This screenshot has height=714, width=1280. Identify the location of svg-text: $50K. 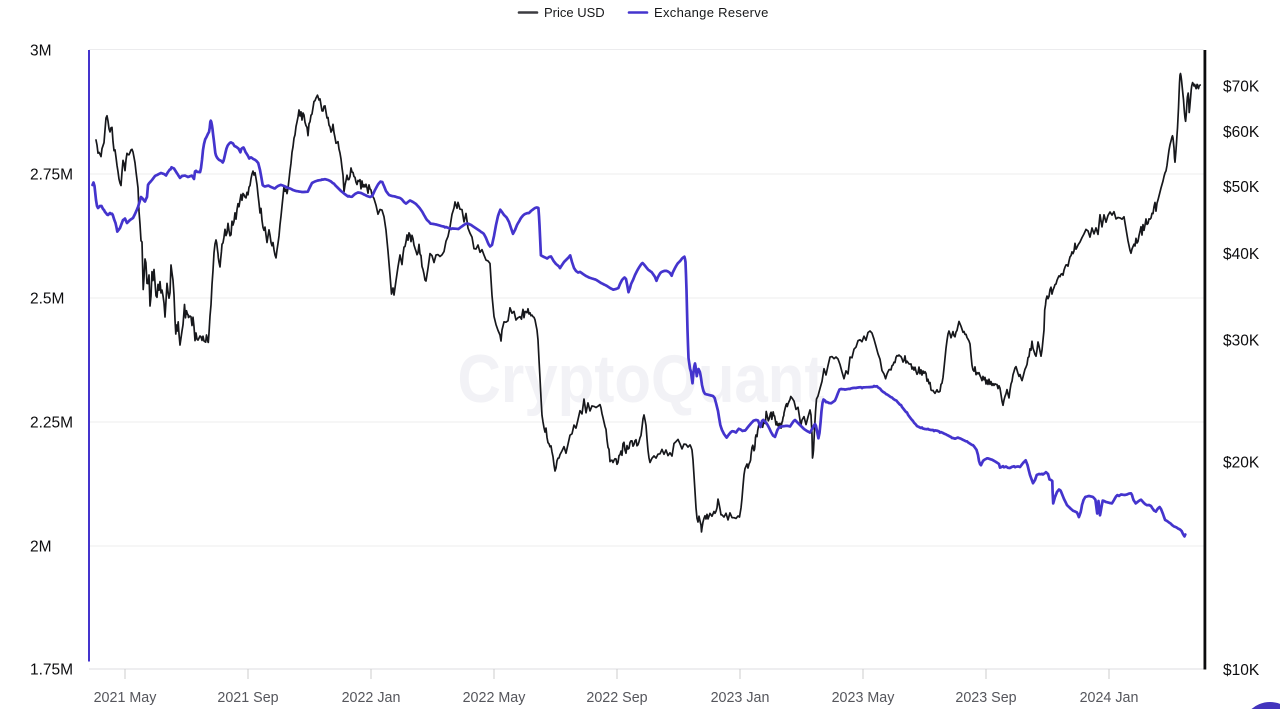
(1241, 187).